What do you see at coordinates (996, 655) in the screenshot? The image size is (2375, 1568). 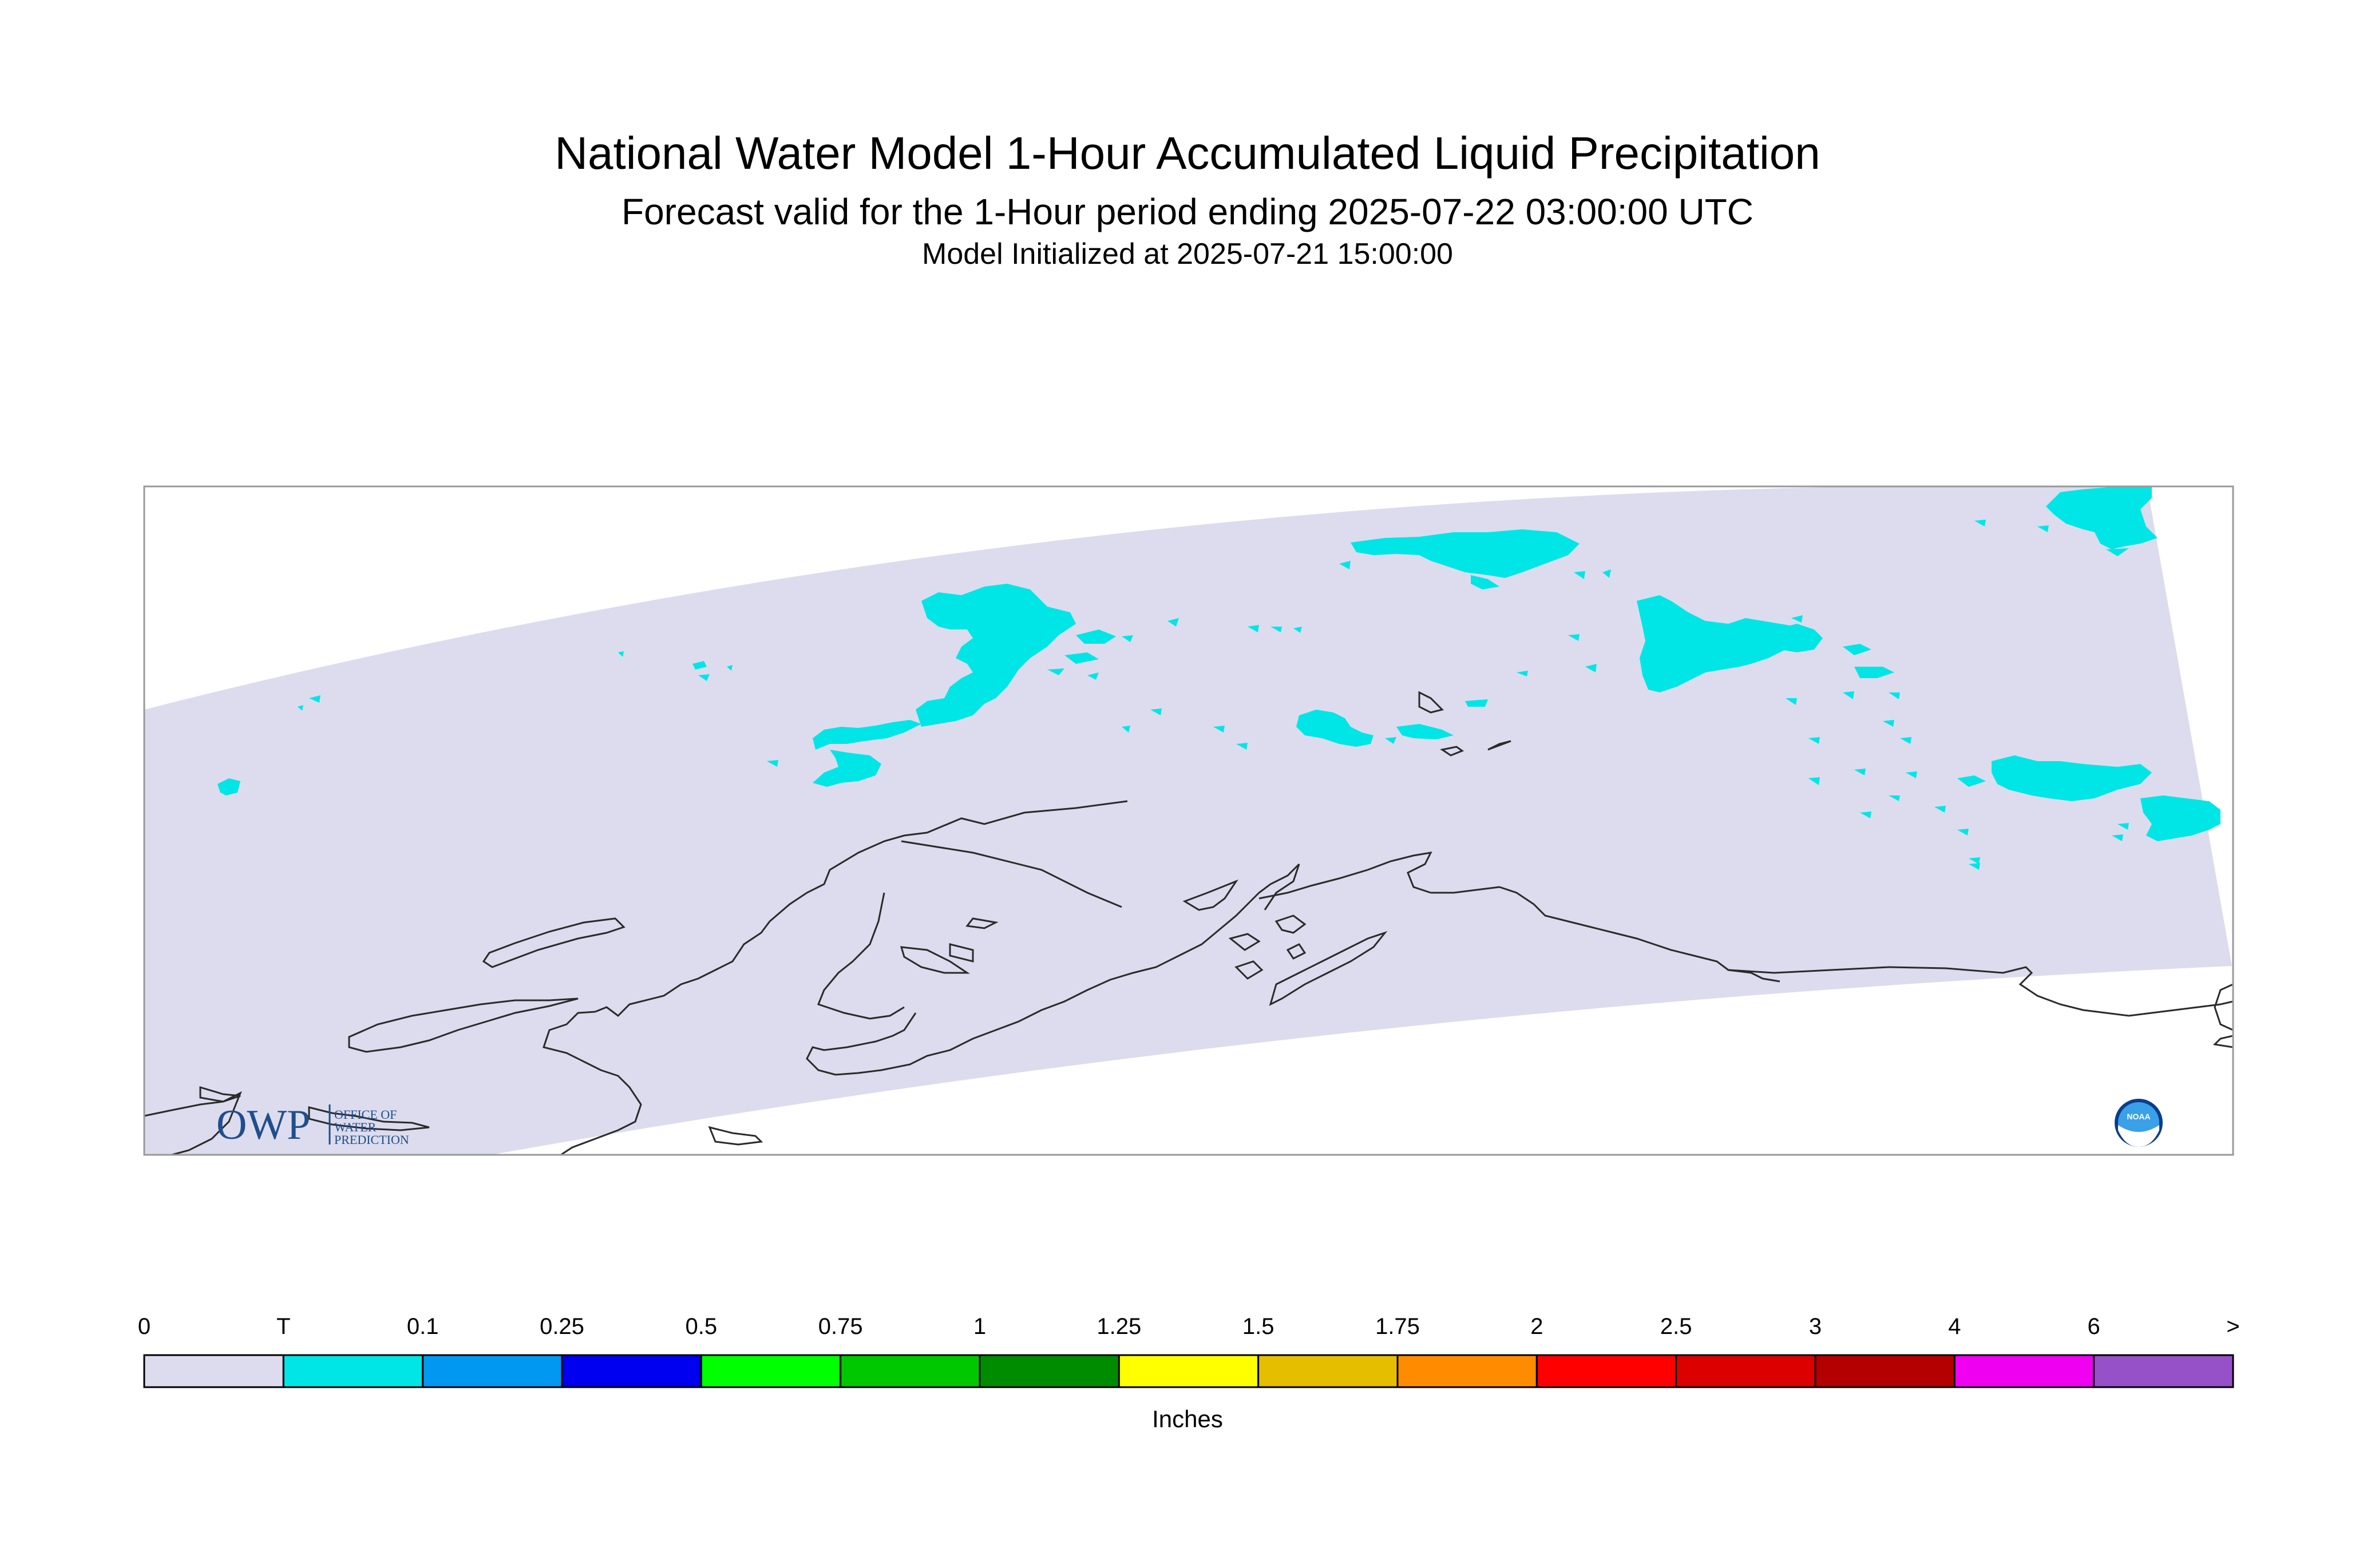 I see `precip-cell` at bounding box center [996, 655].